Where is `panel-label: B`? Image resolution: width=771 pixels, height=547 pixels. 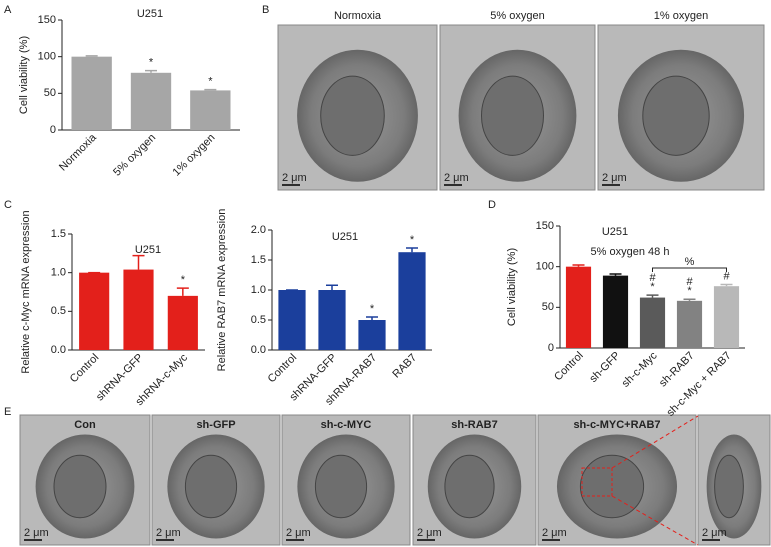 panel-label: B is located at coordinates (265, 10).